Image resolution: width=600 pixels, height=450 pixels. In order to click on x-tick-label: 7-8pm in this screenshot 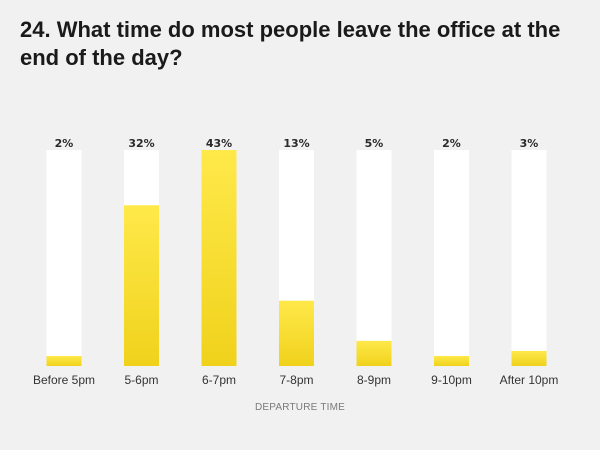, I will do `click(296, 380)`.